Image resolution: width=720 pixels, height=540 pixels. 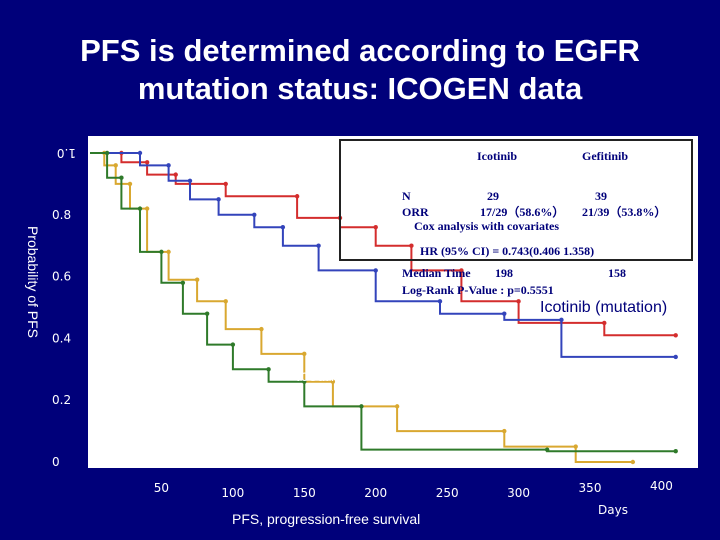 I want to click on logrank-text: Log-Rank P-Value : p=0.5551, so click(x=478, y=290).